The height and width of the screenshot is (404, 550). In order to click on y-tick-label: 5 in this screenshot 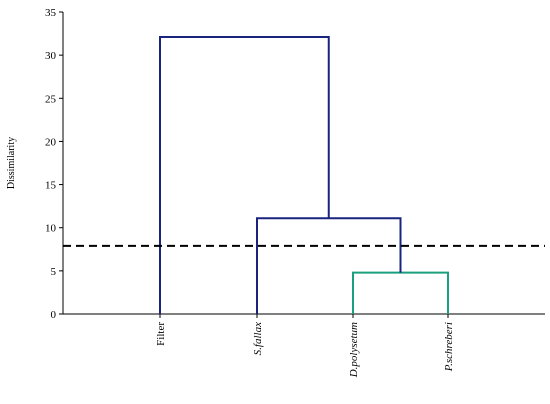, I will do `click(54, 272)`.